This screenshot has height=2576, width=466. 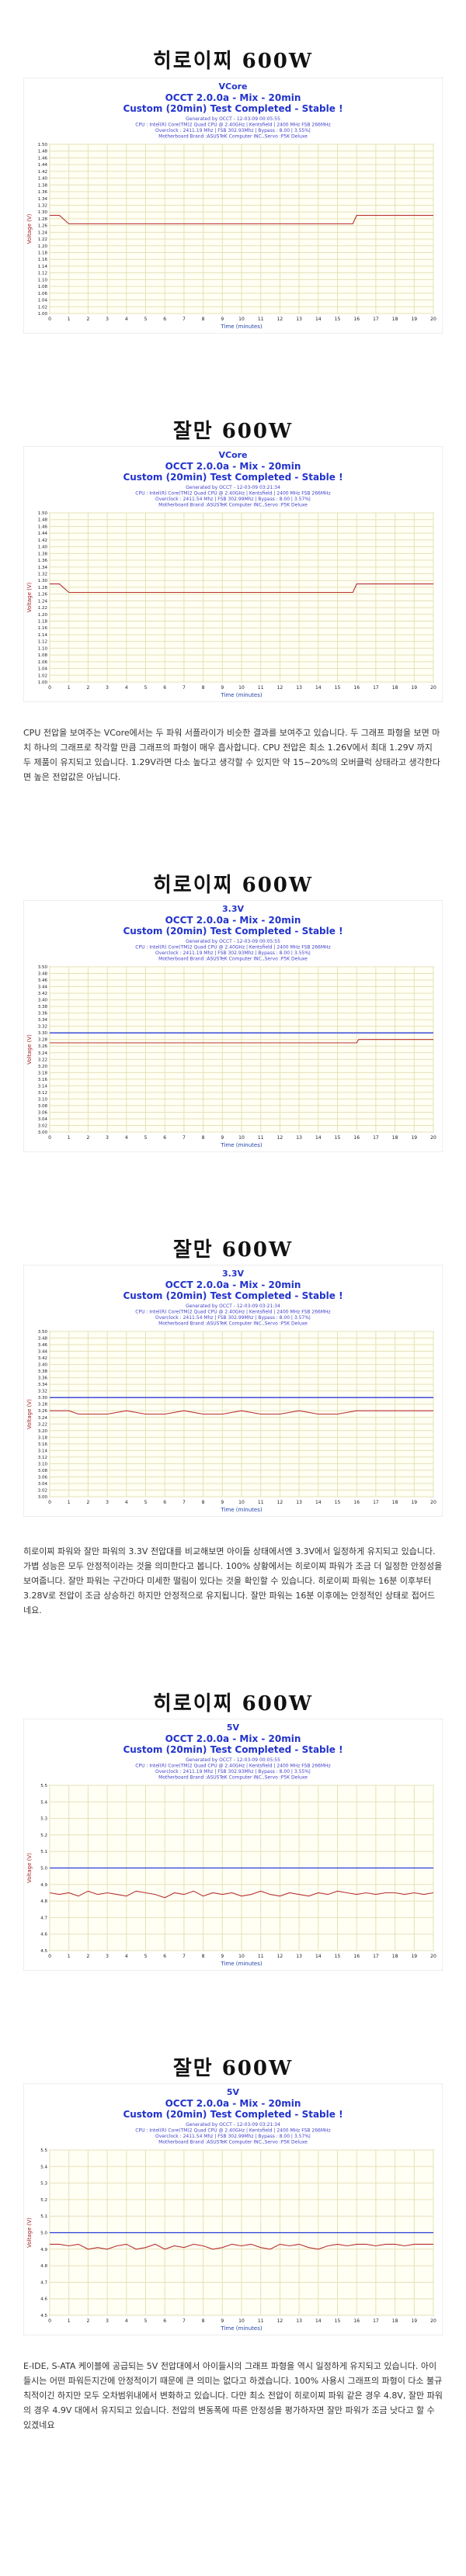 I want to click on y-tick-label: 4.9, so click(x=43, y=2250).